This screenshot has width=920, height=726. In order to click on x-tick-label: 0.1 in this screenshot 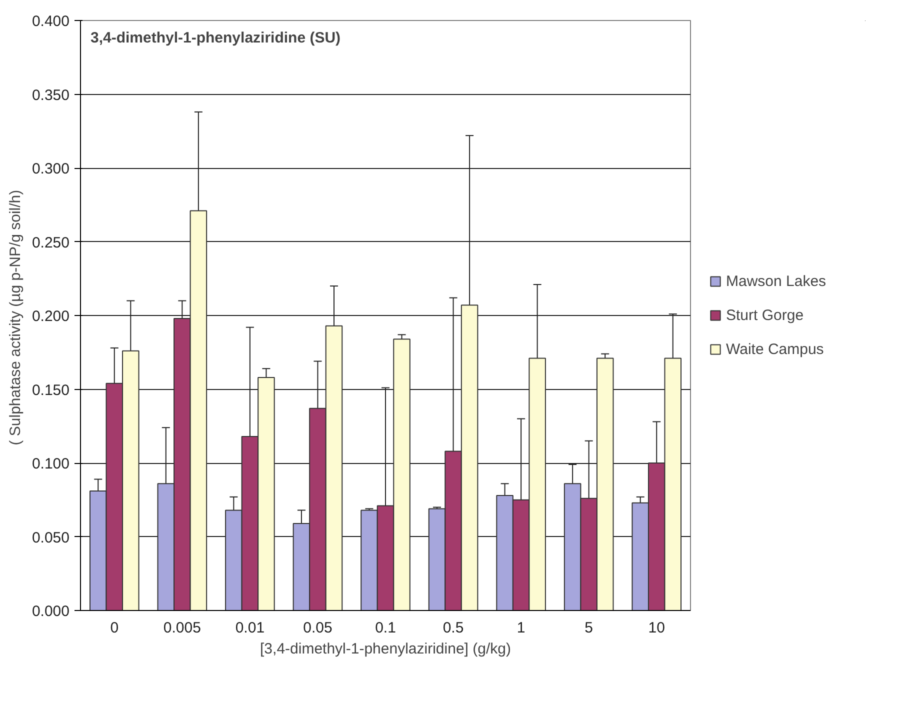, I will do `click(385, 628)`.